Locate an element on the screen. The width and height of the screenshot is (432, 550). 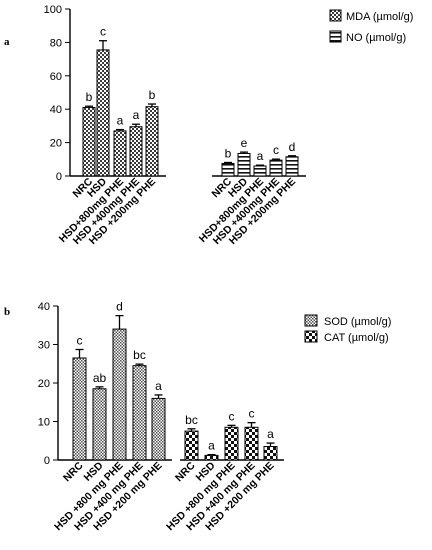
legend-swatch-mda is located at coordinates (335, 15).